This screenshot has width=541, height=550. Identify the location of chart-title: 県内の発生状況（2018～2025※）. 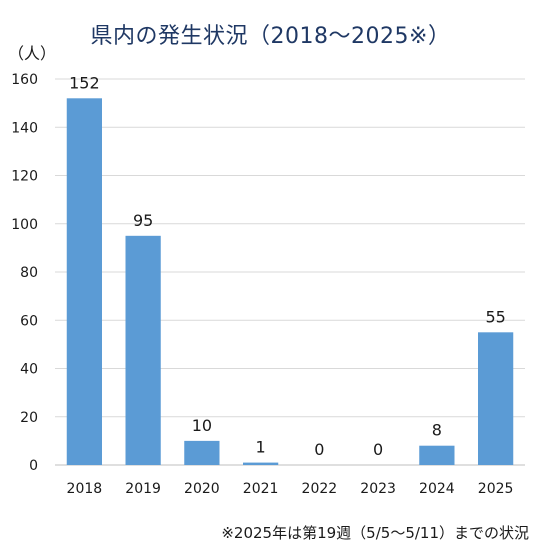
(270, 36).